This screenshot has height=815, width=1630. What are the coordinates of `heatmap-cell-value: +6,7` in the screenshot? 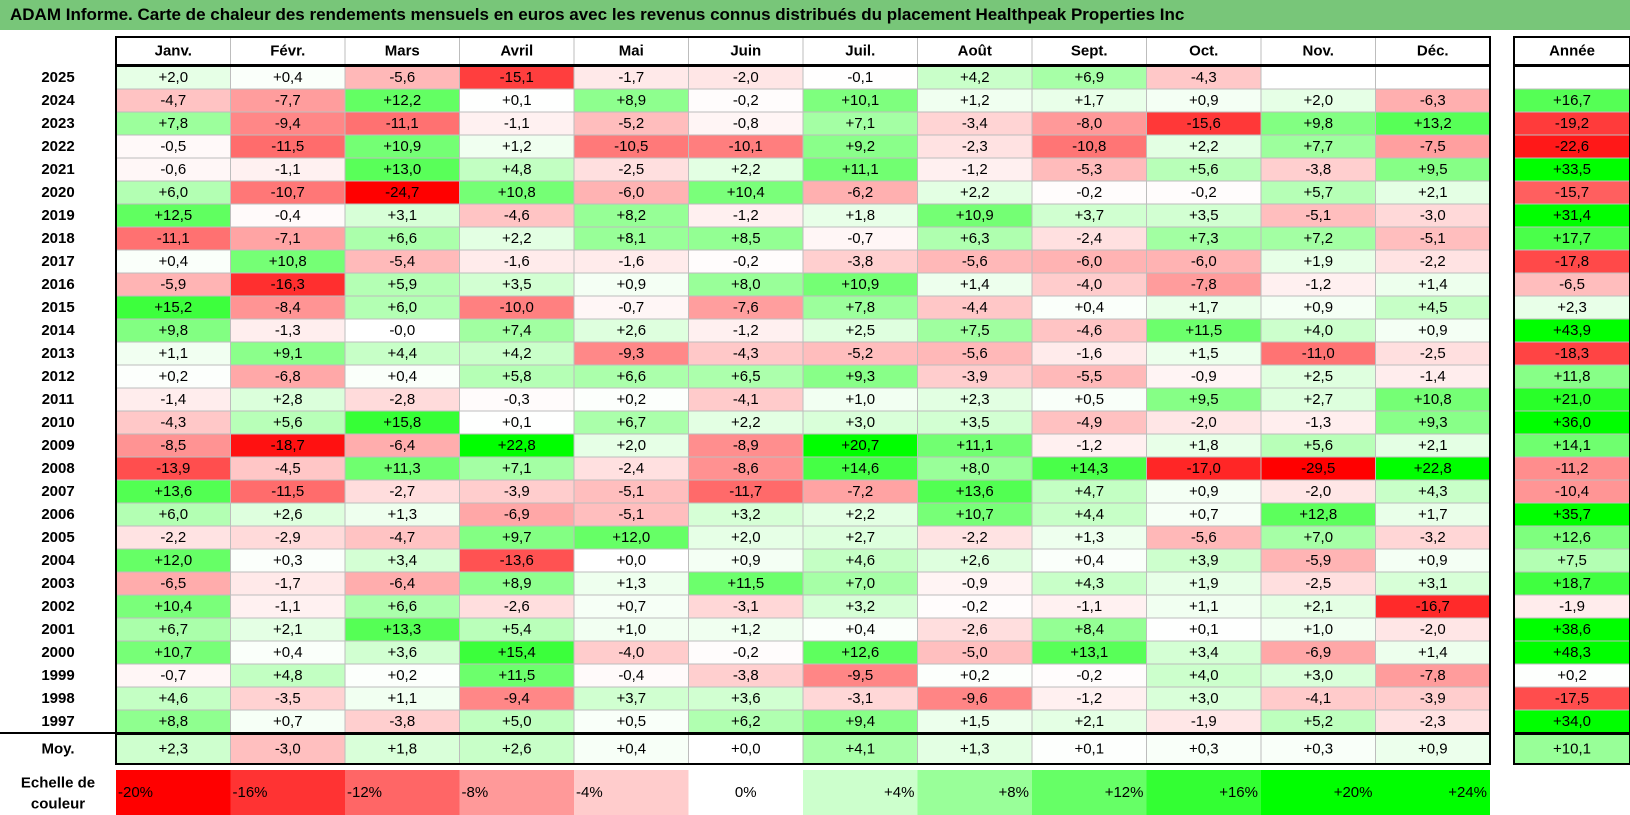 It's located at (173, 629).